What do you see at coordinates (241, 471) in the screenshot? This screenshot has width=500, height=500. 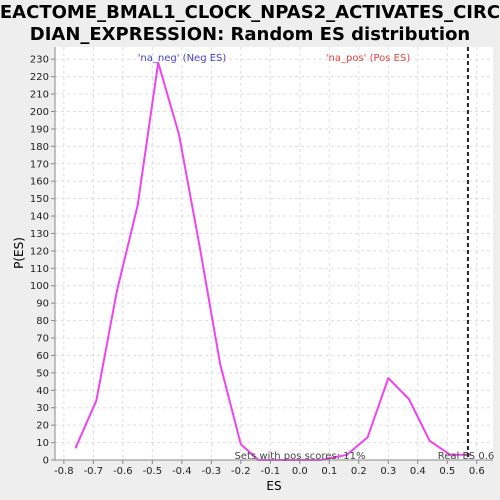 I see `x-tick-label: -0.2` at bounding box center [241, 471].